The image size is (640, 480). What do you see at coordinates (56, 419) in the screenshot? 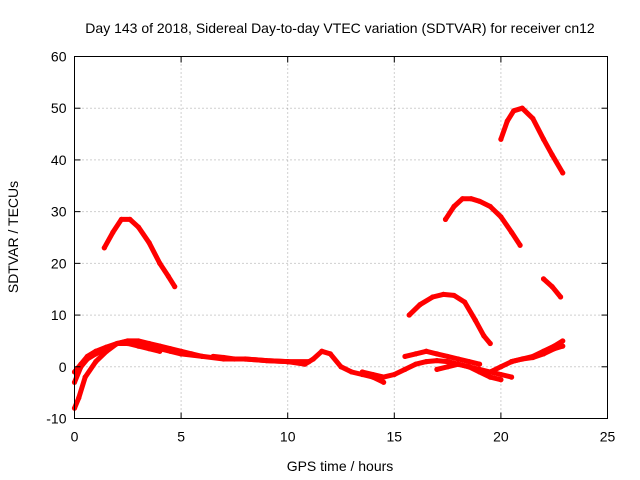
I see `y-tick-label: -10` at bounding box center [56, 419].